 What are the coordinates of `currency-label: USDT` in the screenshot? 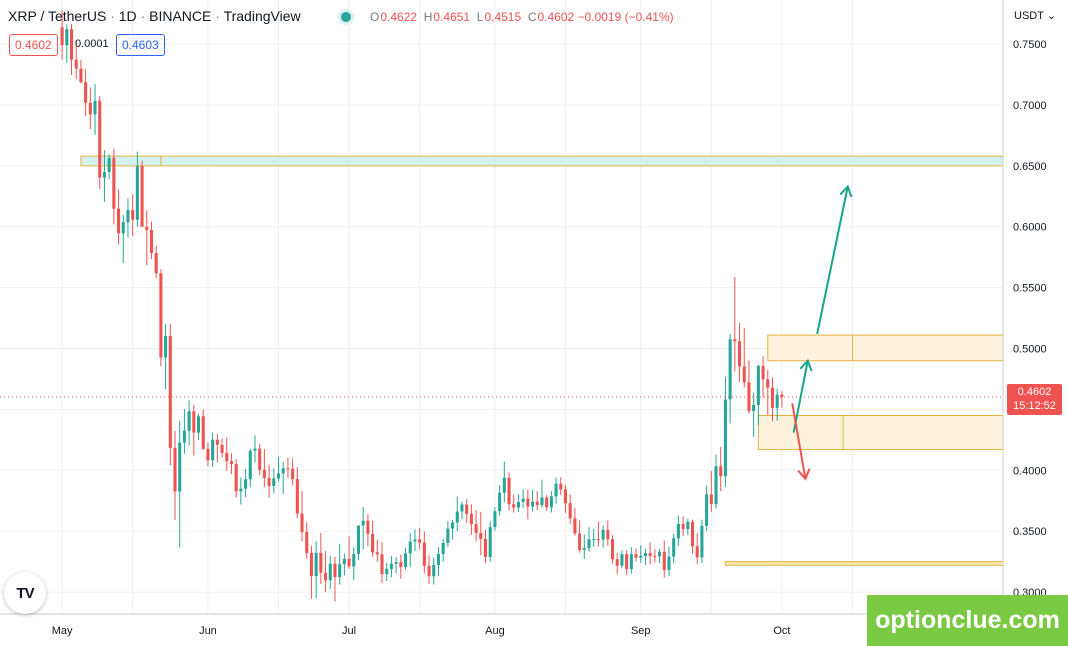 It's located at (1029, 16).